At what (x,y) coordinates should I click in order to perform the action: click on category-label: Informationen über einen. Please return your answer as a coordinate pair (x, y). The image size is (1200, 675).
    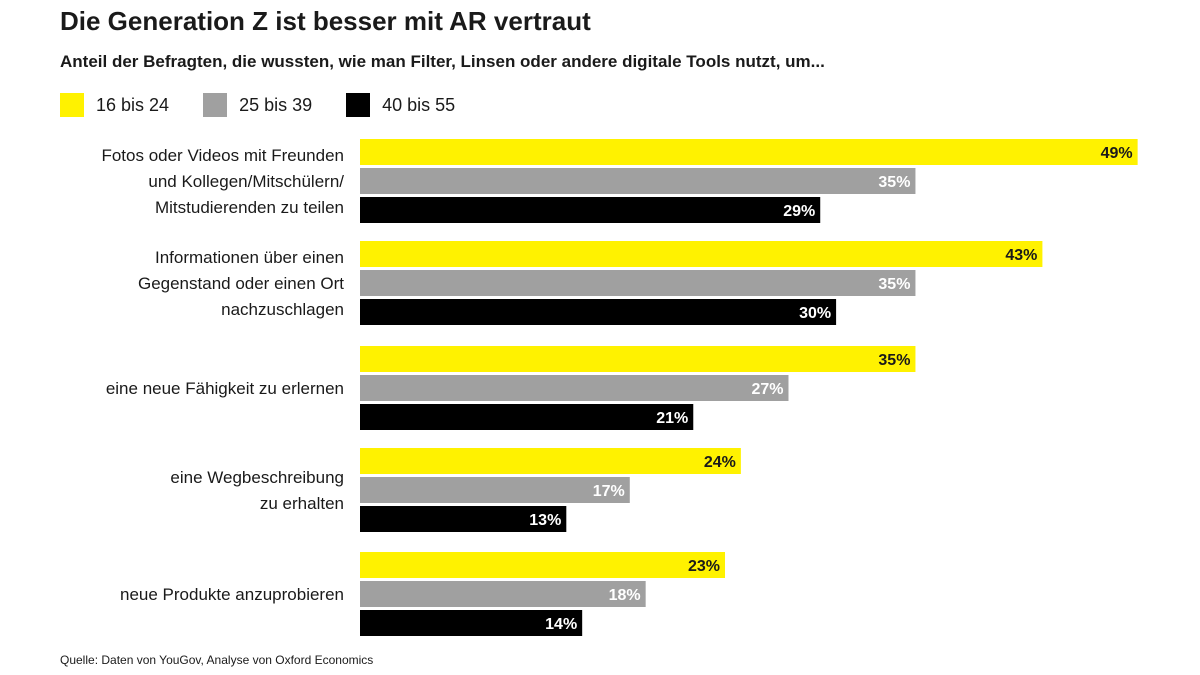
    Looking at the image, I should click on (249, 257).